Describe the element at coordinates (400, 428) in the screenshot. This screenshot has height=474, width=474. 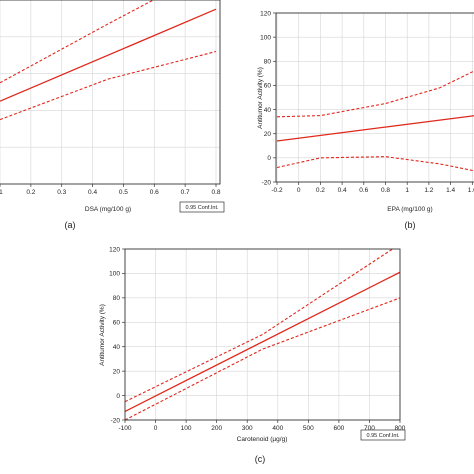
I see `x-tick-label: 800` at that location.